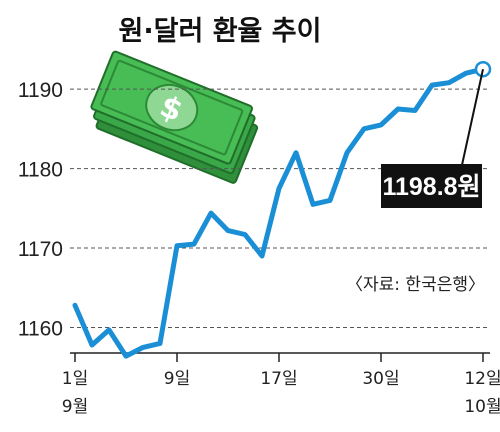 Image resolution: width=500 pixels, height=432 pixels. What do you see at coordinates (75, 407) in the screenshot?
I see `x-tick-month-label: 9월` at bounding box center [75, 407].